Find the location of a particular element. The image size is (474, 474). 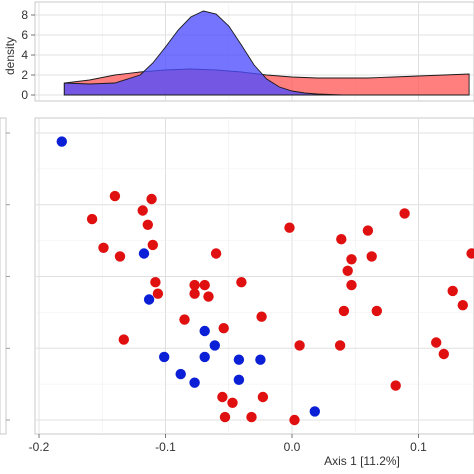

density-y-axis-label: density is located at coordinates (10, 56).